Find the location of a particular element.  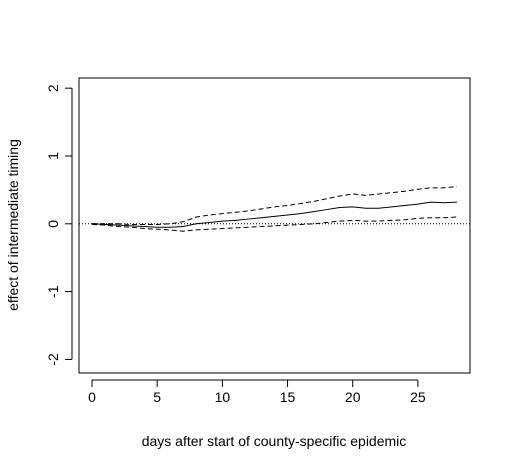

x-tick-label: 5 is located at coordinates (157, 397).